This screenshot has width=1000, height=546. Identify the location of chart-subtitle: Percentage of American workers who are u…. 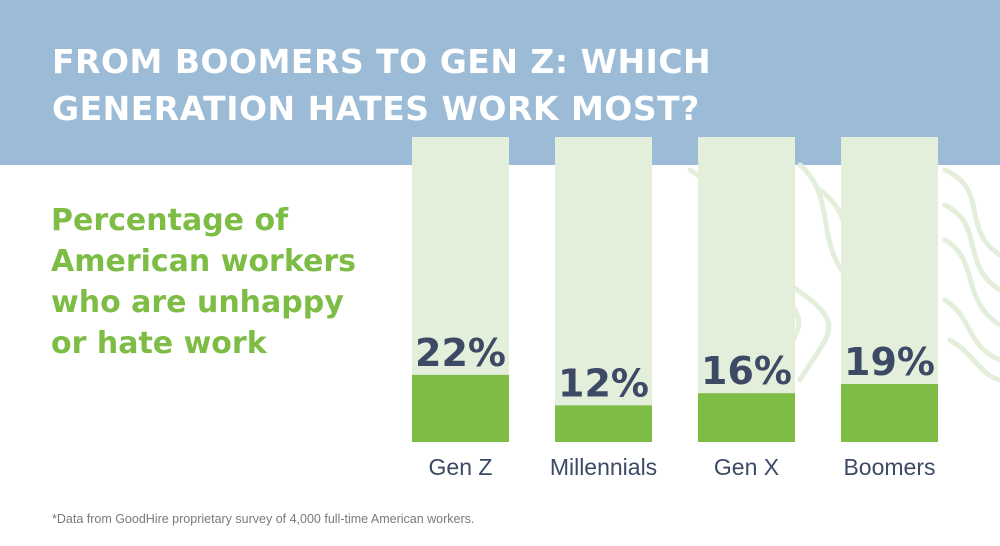
(221, 282).